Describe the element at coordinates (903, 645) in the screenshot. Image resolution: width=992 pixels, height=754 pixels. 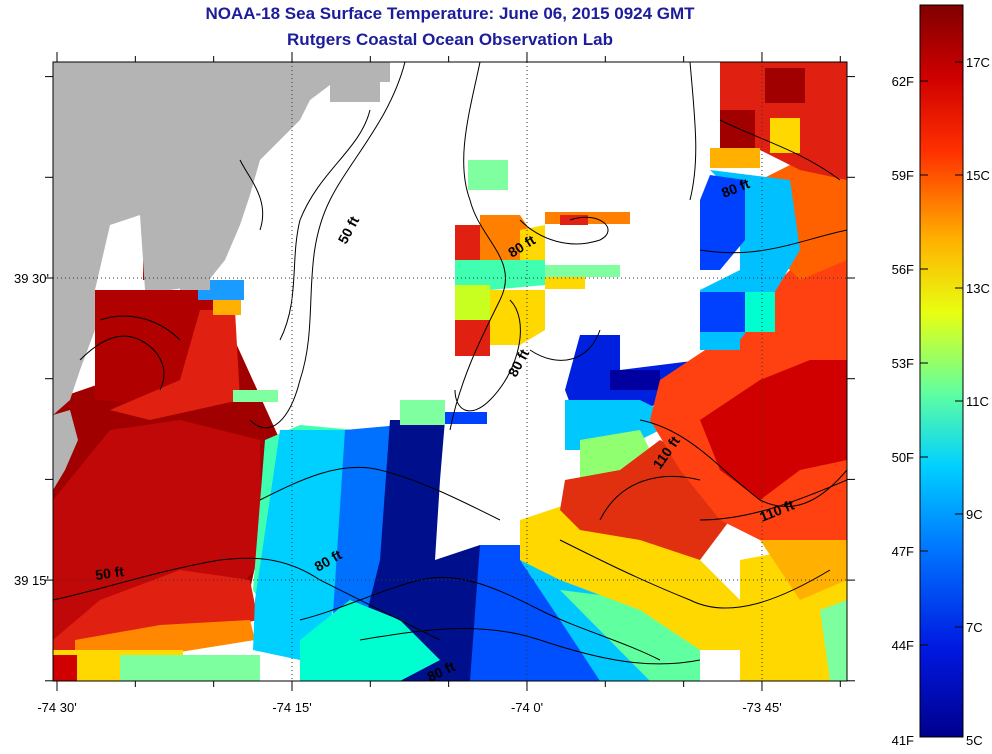
I see `fahrenheit-label: 44F` at that location.